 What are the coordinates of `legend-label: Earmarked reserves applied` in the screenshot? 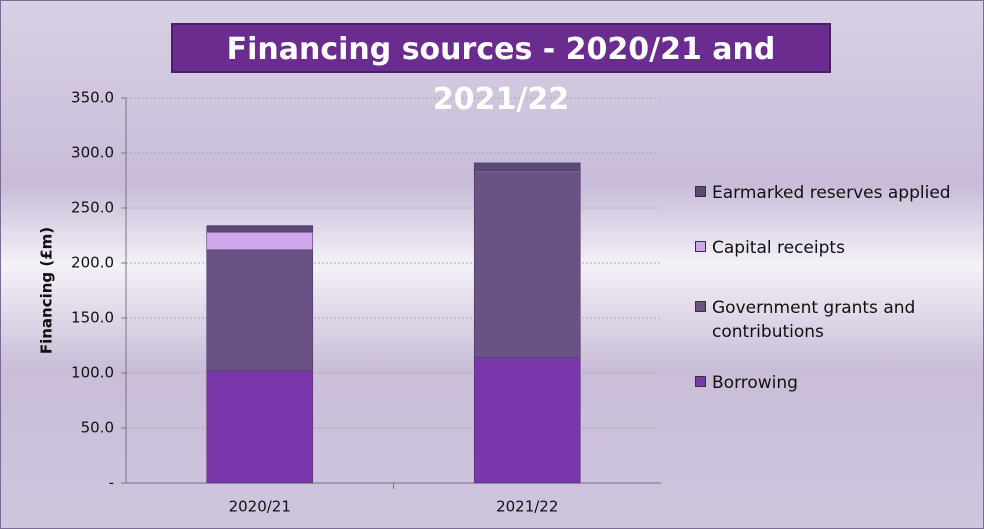 It's located at (831, 193).